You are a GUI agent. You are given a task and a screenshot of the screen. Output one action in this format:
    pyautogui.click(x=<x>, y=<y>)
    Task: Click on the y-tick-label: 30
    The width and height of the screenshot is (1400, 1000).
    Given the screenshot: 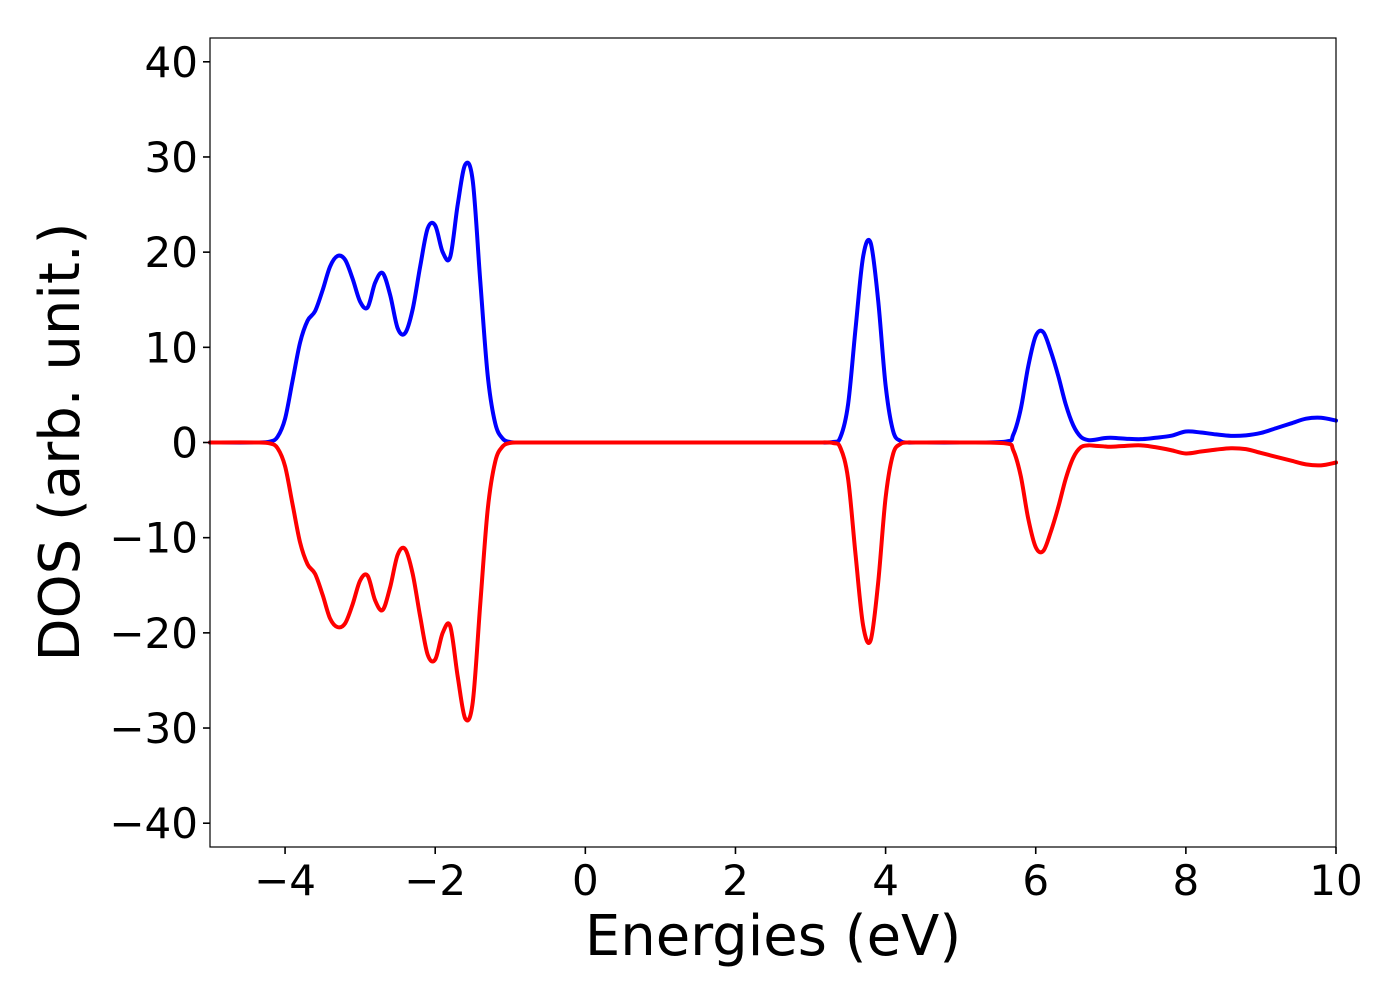 What is the action you would take?
    pyautogui.click(x=171, y=157)
    